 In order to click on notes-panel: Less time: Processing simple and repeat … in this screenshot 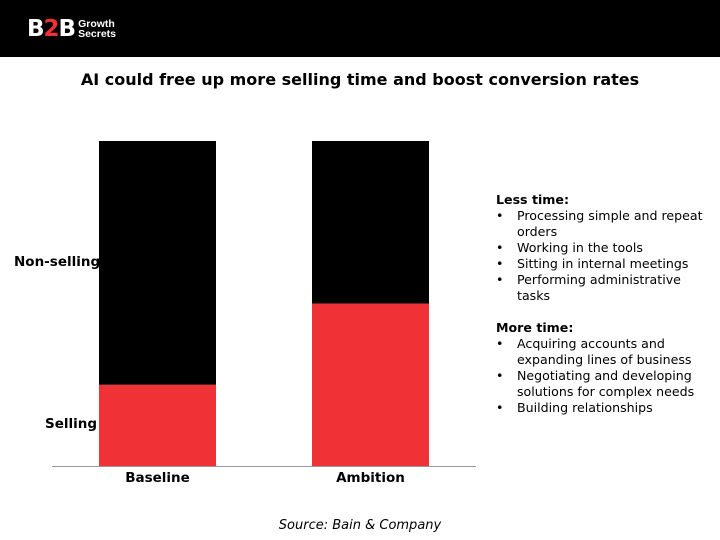, I will do `click(603, 304)`.